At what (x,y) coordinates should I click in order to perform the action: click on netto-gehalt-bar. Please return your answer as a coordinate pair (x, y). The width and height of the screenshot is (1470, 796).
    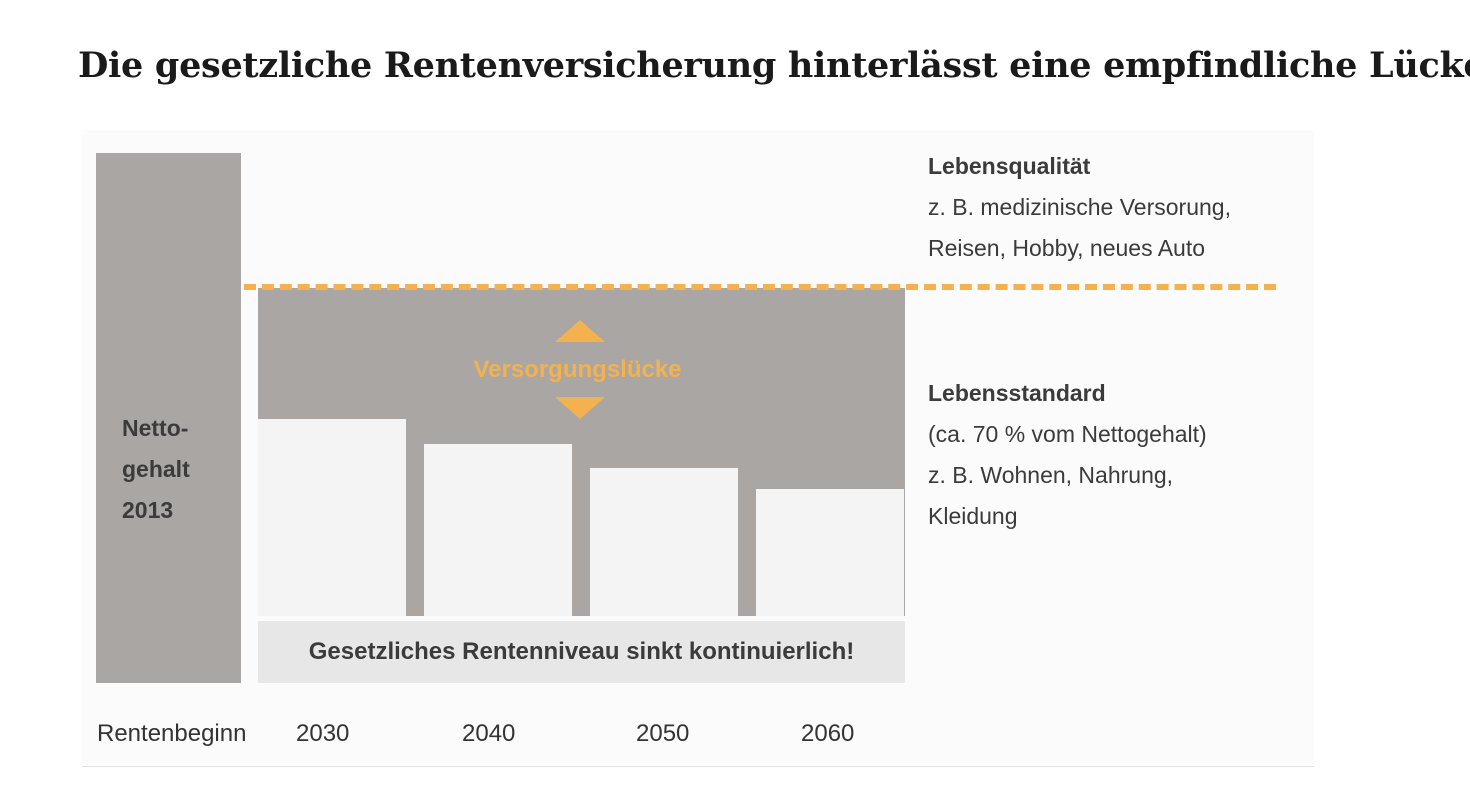
    Looking at the image, I should click on (168, 418).